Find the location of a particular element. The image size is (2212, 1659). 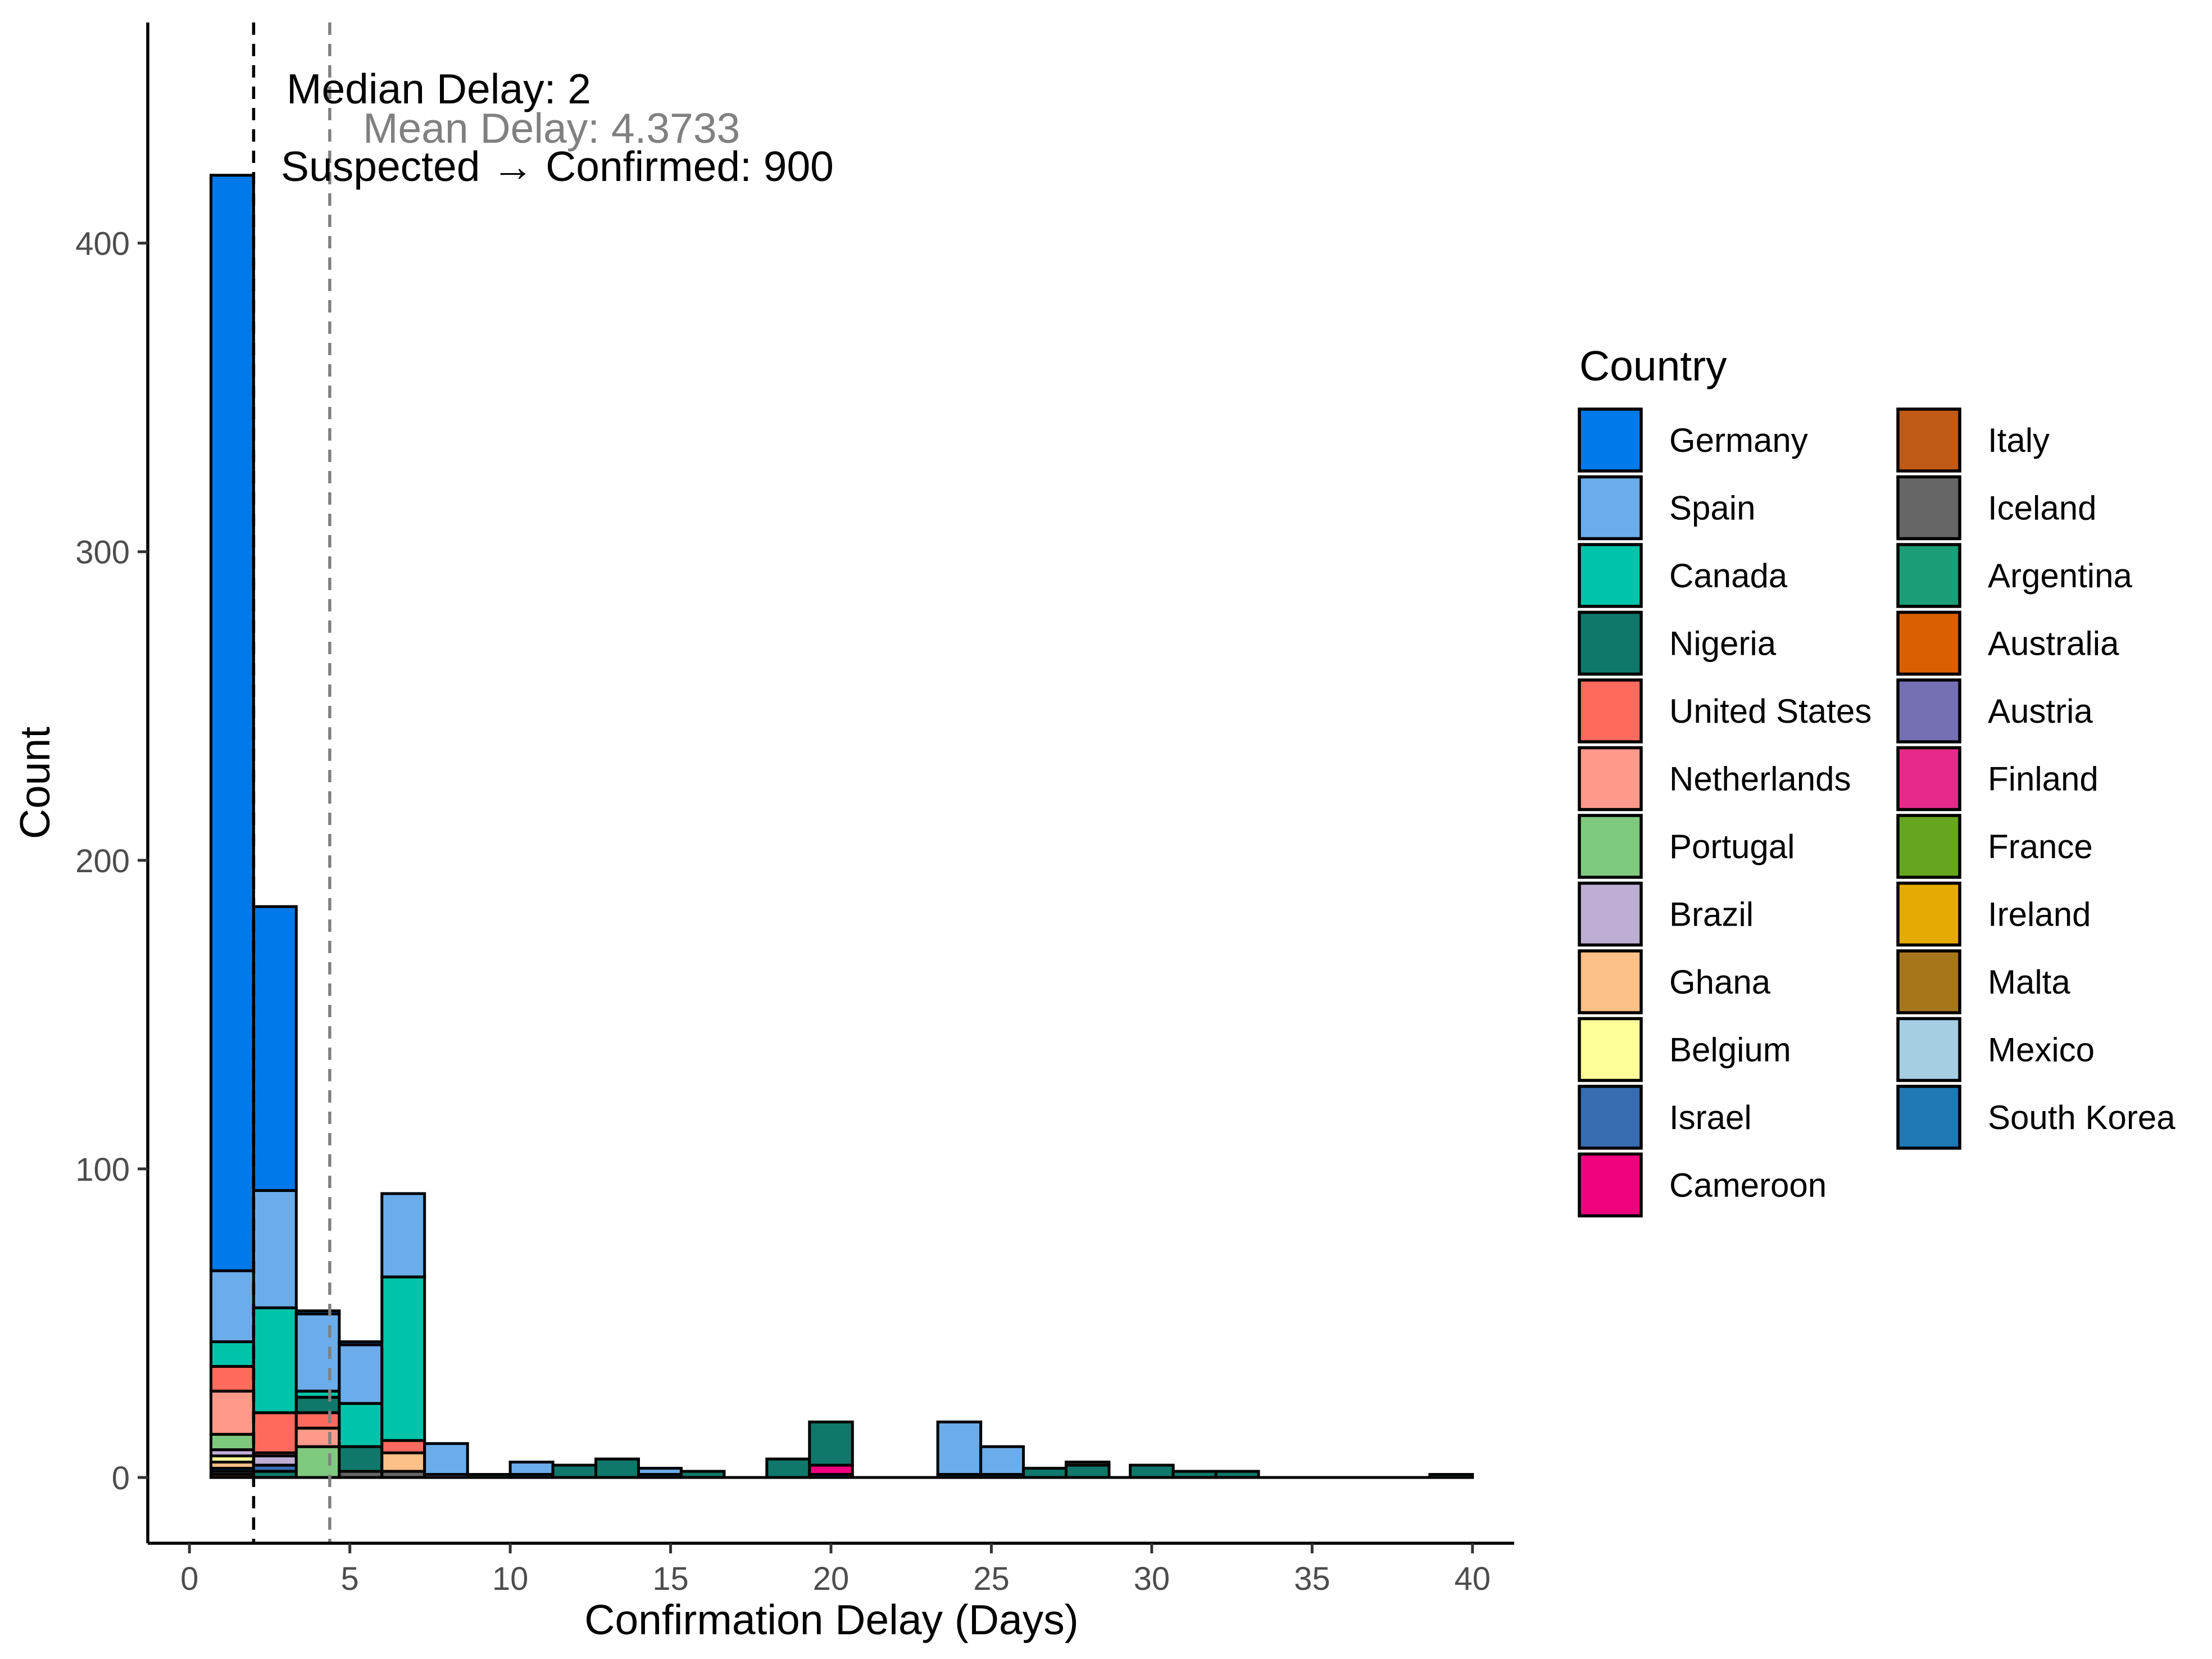

x-tick-label: 5 is located at coordinates (350, 1579).